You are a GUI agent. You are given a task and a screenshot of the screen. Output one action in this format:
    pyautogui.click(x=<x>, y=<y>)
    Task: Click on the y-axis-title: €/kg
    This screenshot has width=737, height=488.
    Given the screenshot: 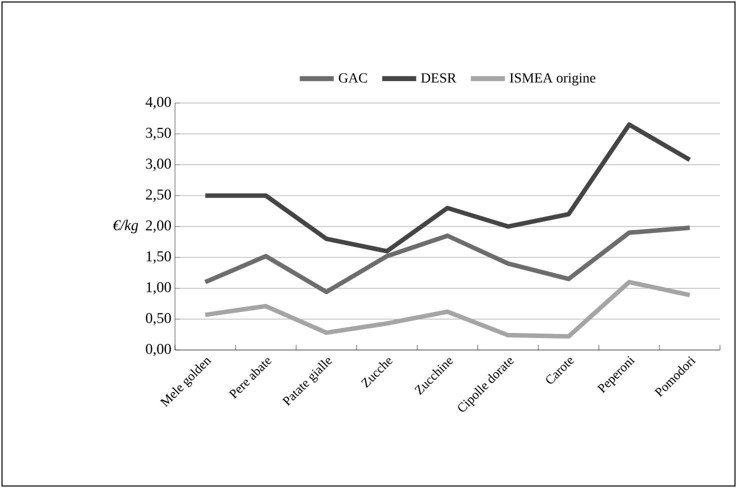 What is the action you would take?
    pyautogui.click(x=125, y=227)
    